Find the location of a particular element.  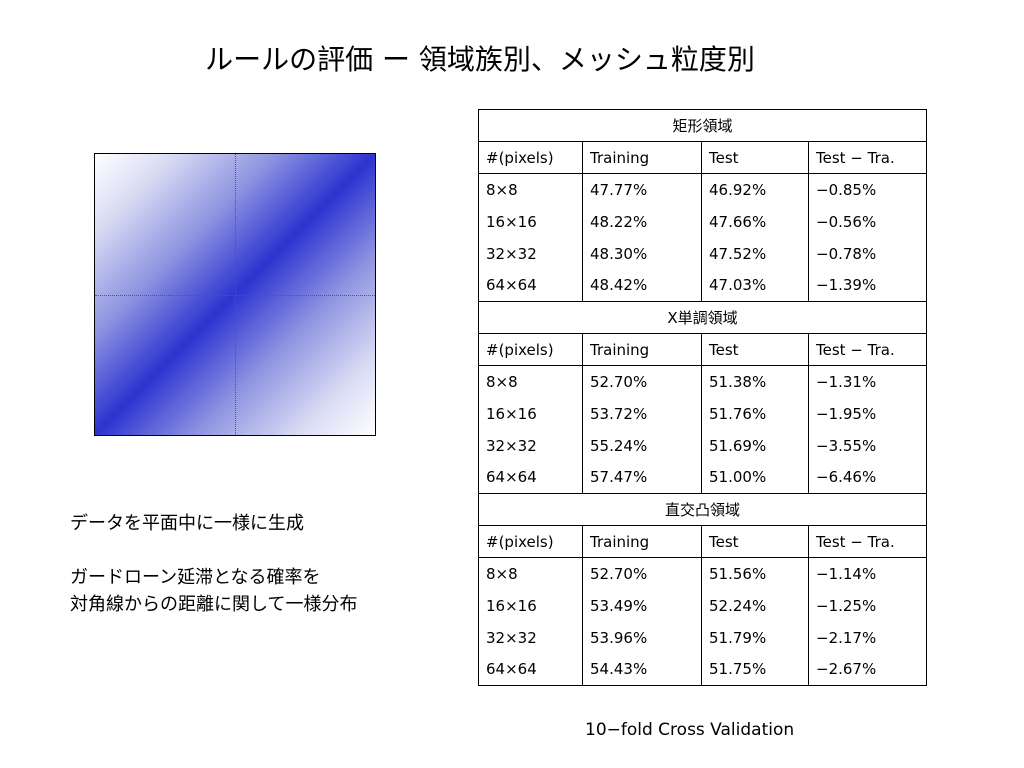

table-row: 8×8 52.70% 51.56% −1.14% is located at coordinates (703, 573).